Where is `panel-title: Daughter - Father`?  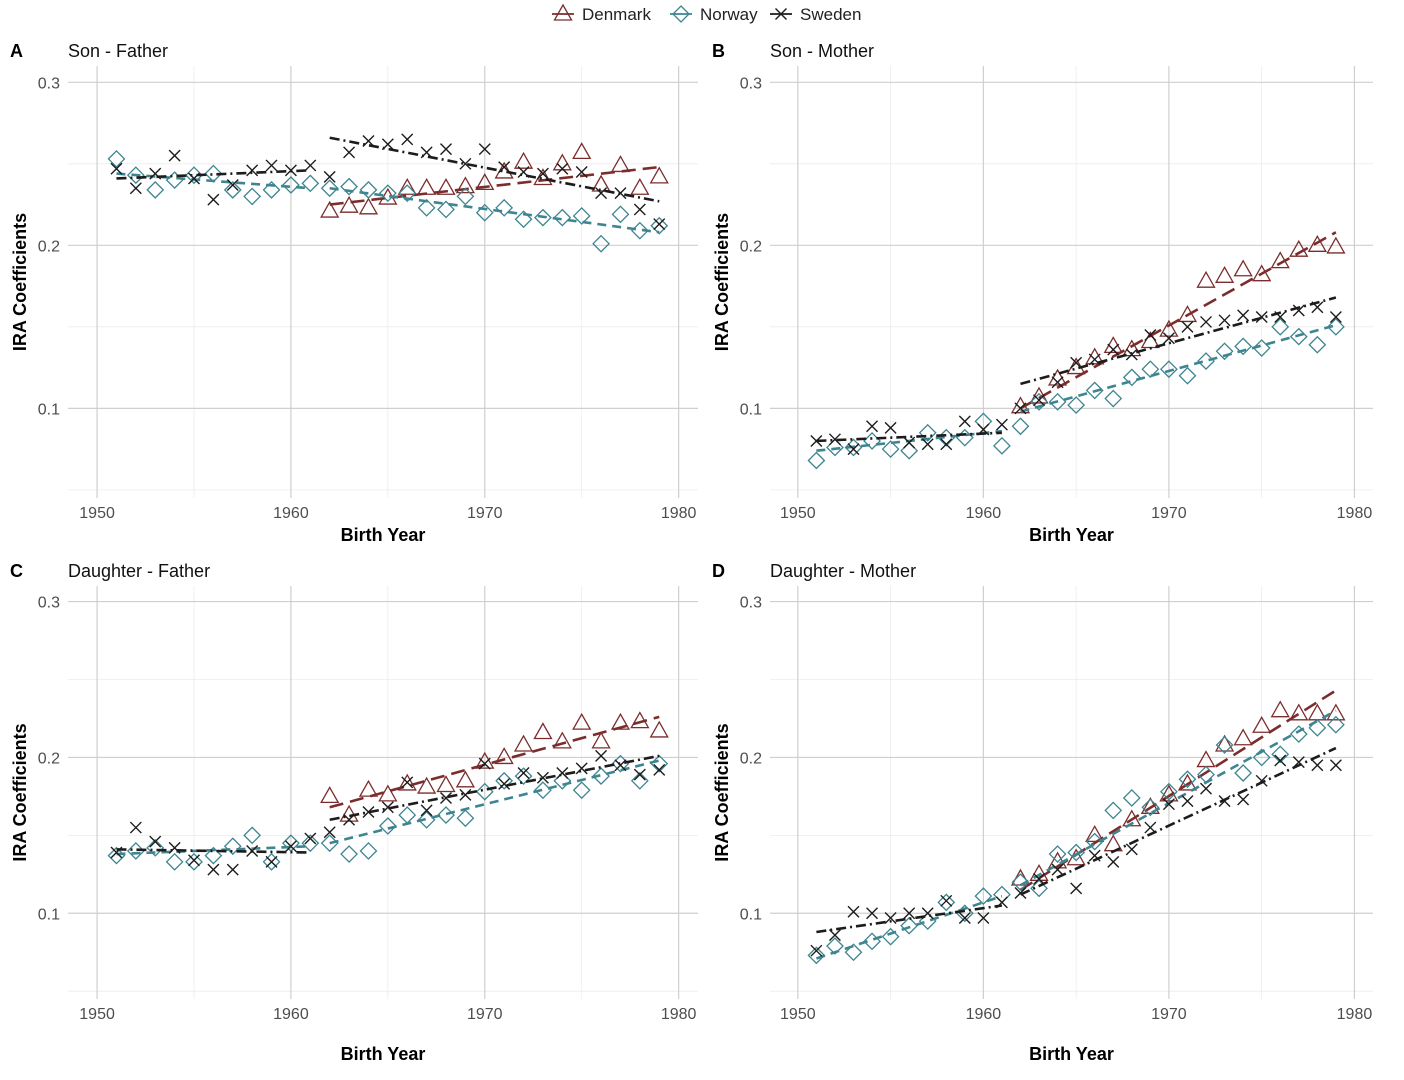
panel-title: Daughter - Father is located at coordinates (139, 571).